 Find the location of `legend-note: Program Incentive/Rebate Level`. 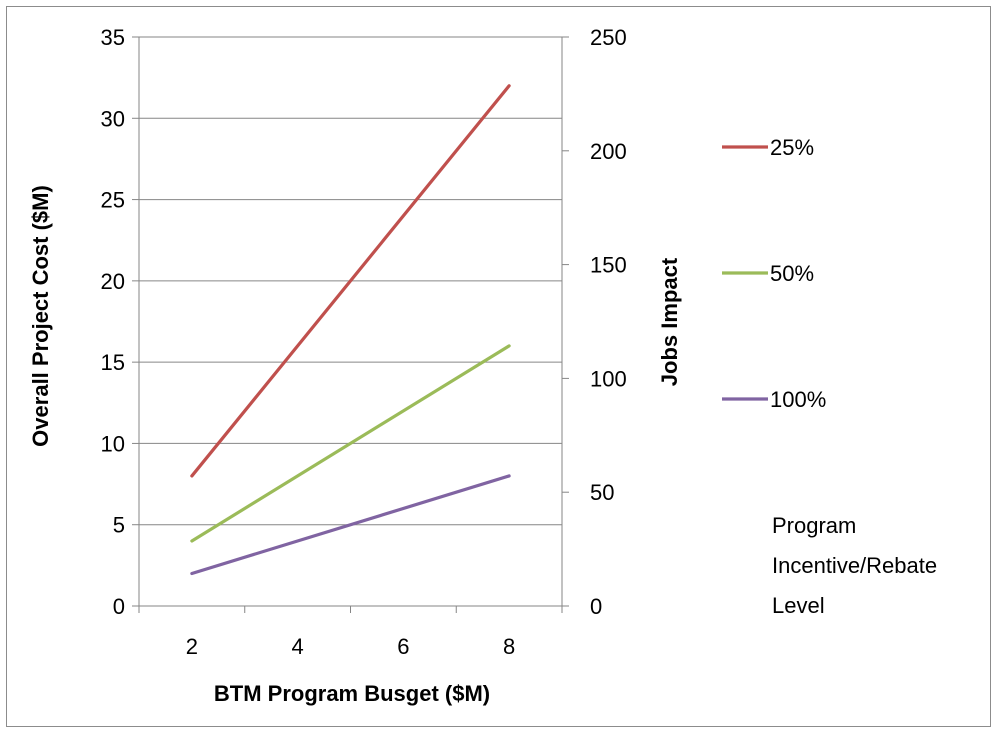

legend-note: Program Incentive/Rebate Level is located at coordinates (854, 565).